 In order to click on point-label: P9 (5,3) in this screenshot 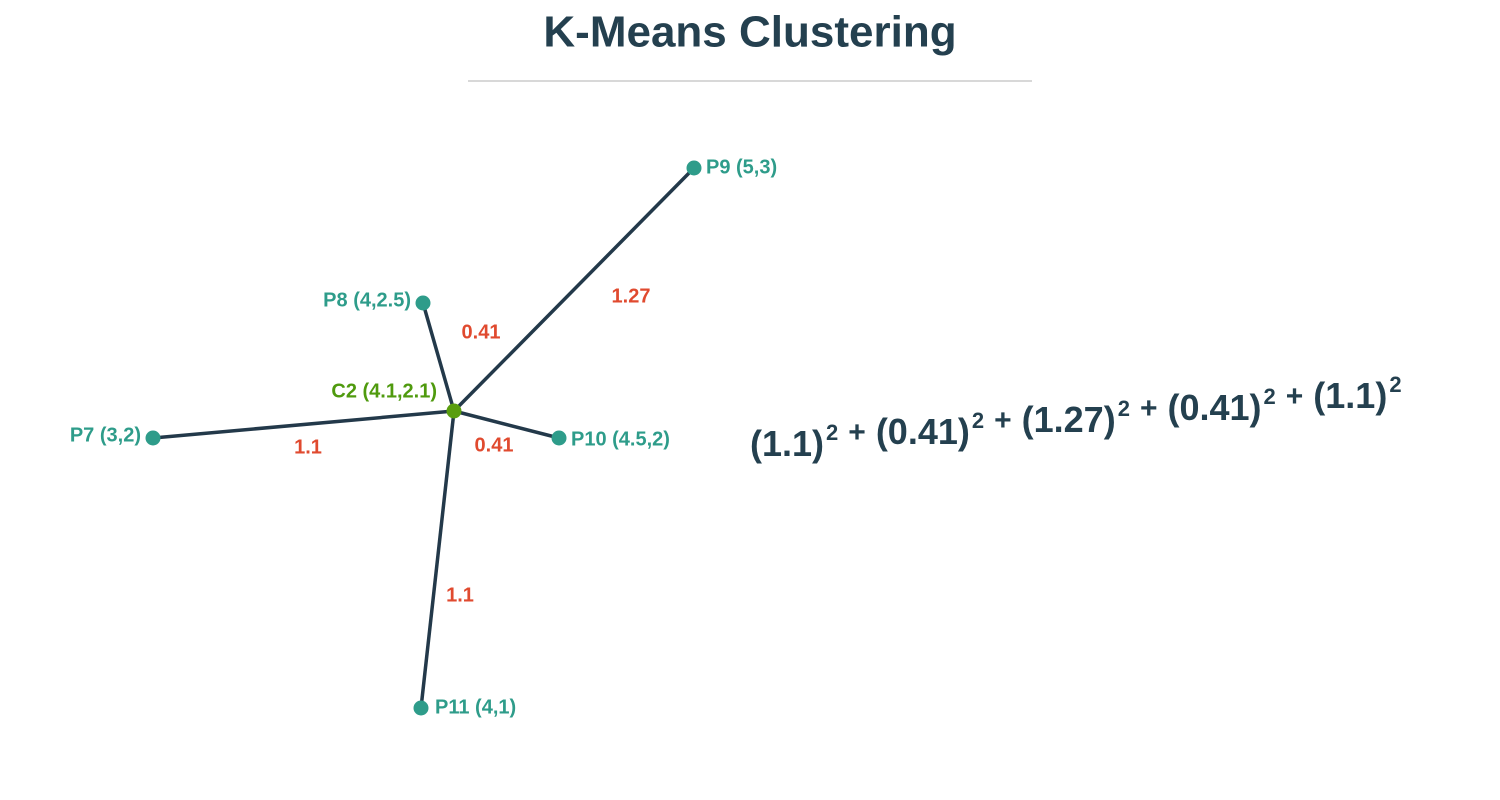, I will do `click(741, 167)`.